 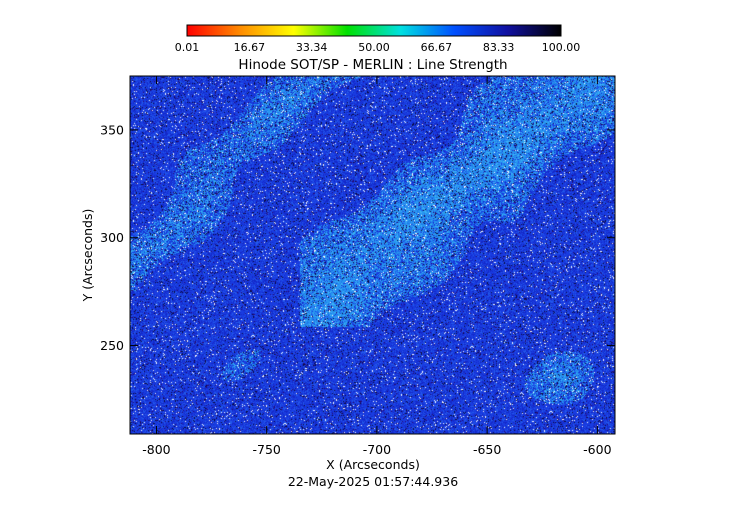 I want to click on x-axis-label: X (Arcseconds), so click(x=373, y=464).